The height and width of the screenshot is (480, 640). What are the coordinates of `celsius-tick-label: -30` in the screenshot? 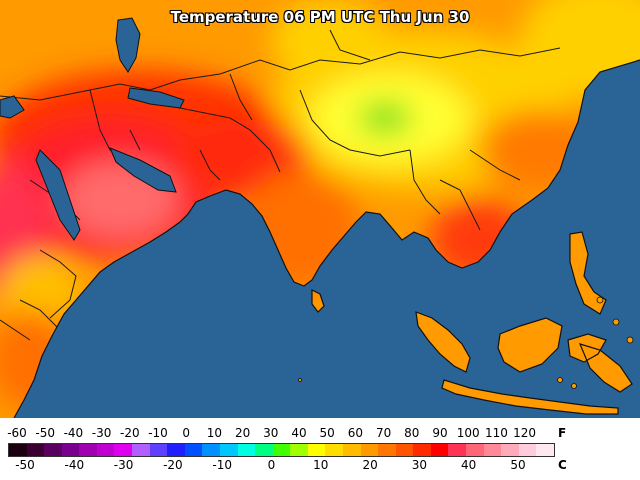 It's located at (123, 465).